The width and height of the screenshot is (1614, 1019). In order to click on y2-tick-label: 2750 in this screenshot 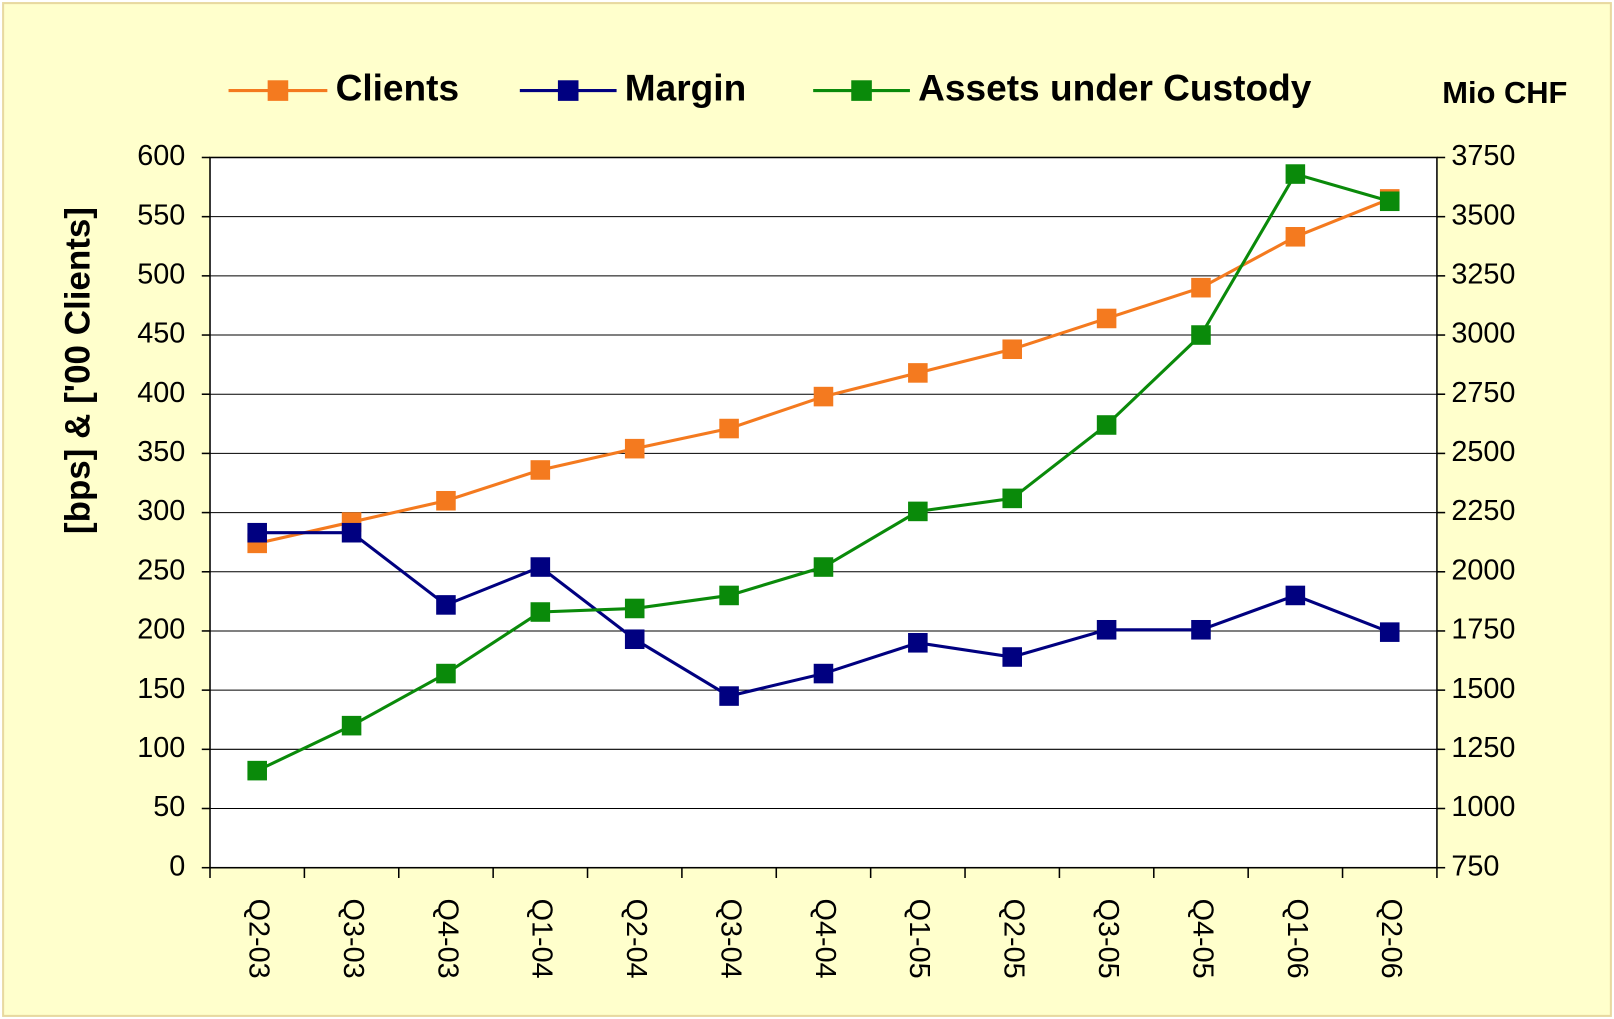, I will do `click(1483, 393)`.